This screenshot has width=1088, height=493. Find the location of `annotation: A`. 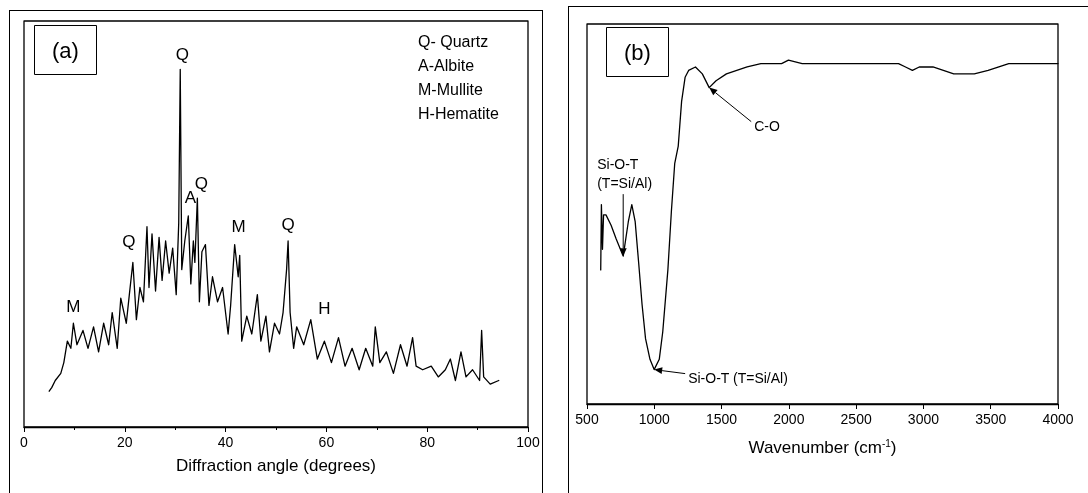

annotation: A is located at coordinates (190, 197).